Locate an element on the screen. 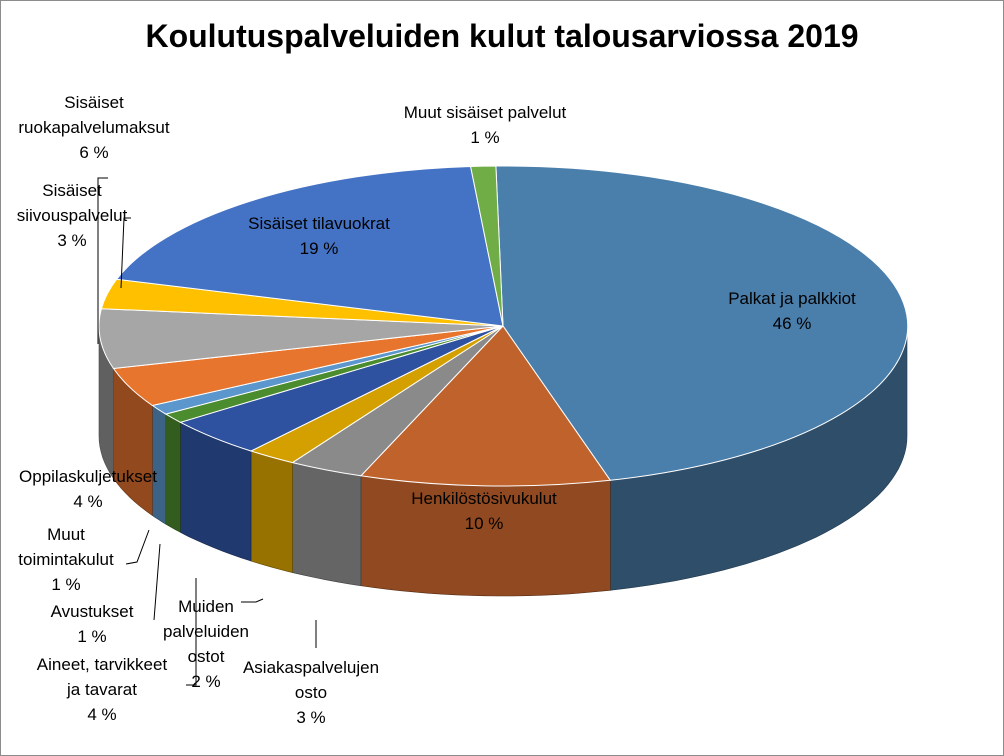 The height and width of the screenshot is (756, 1004). data-label-line: 19 % is located at coordinates (319, 248).